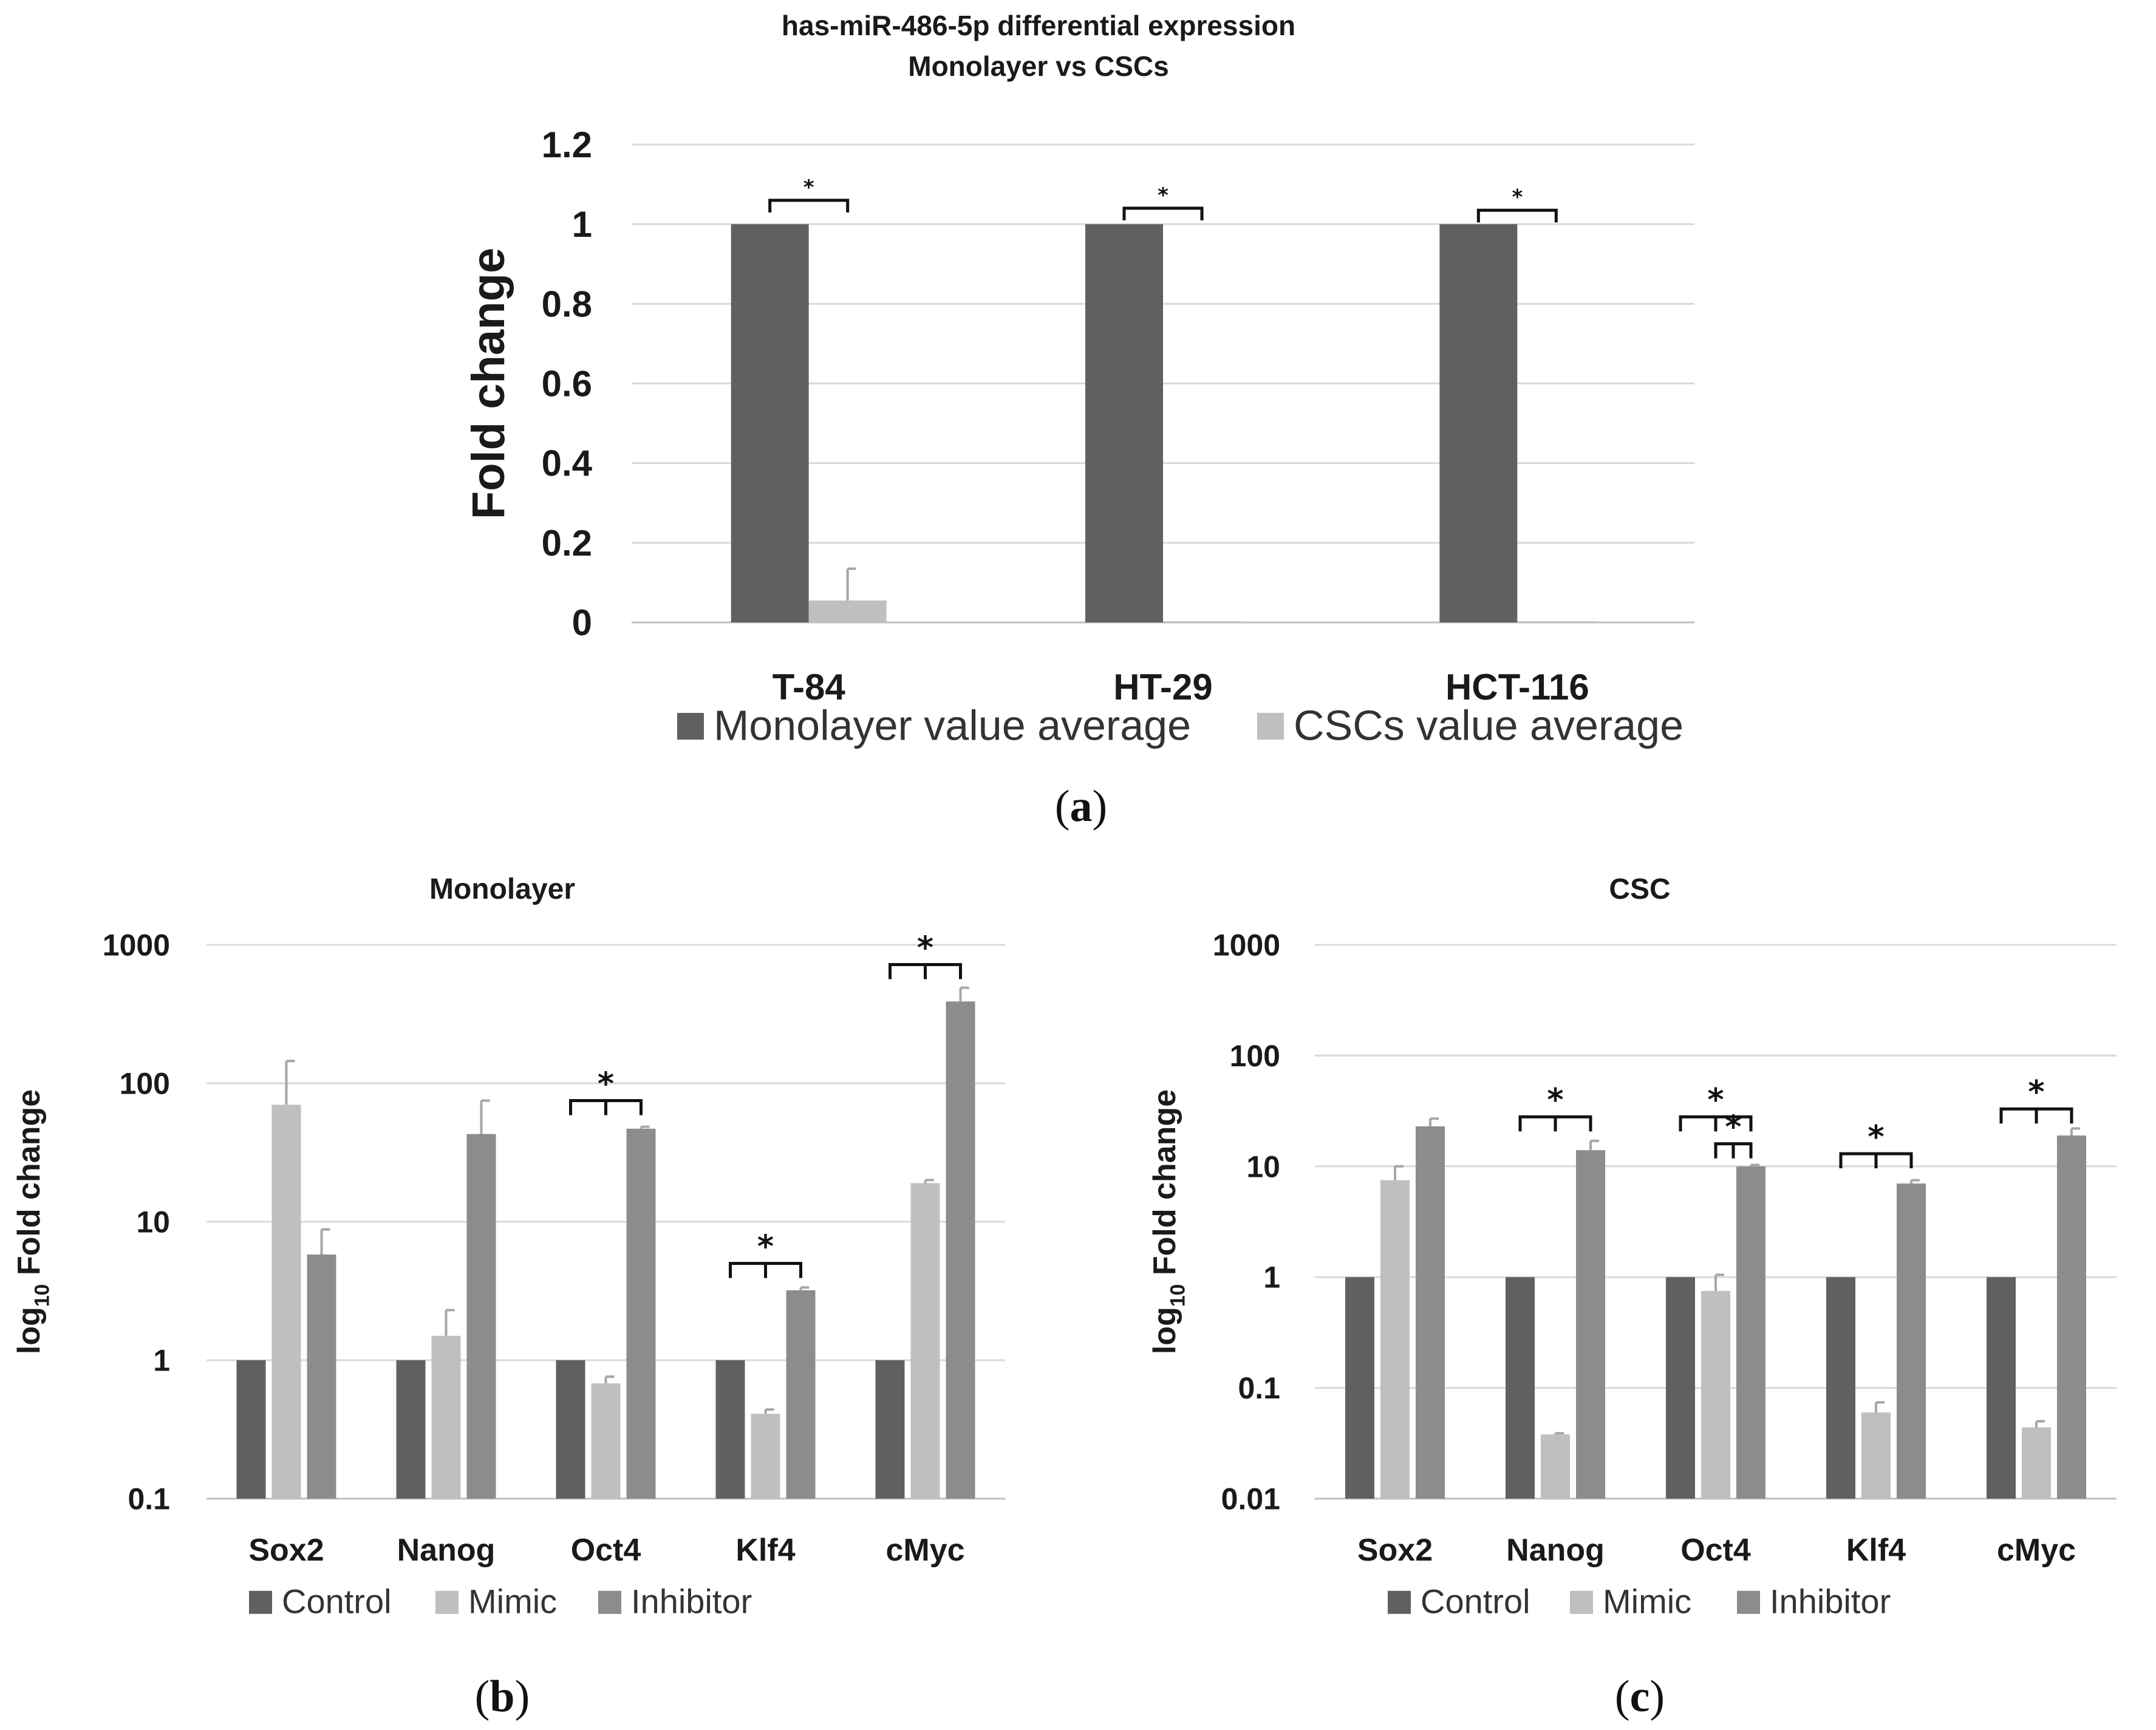  What do you see at coordinates (502, 889) in the screenshot?
I see `chart-title: Monolayer` at bounding box center [502, 889].